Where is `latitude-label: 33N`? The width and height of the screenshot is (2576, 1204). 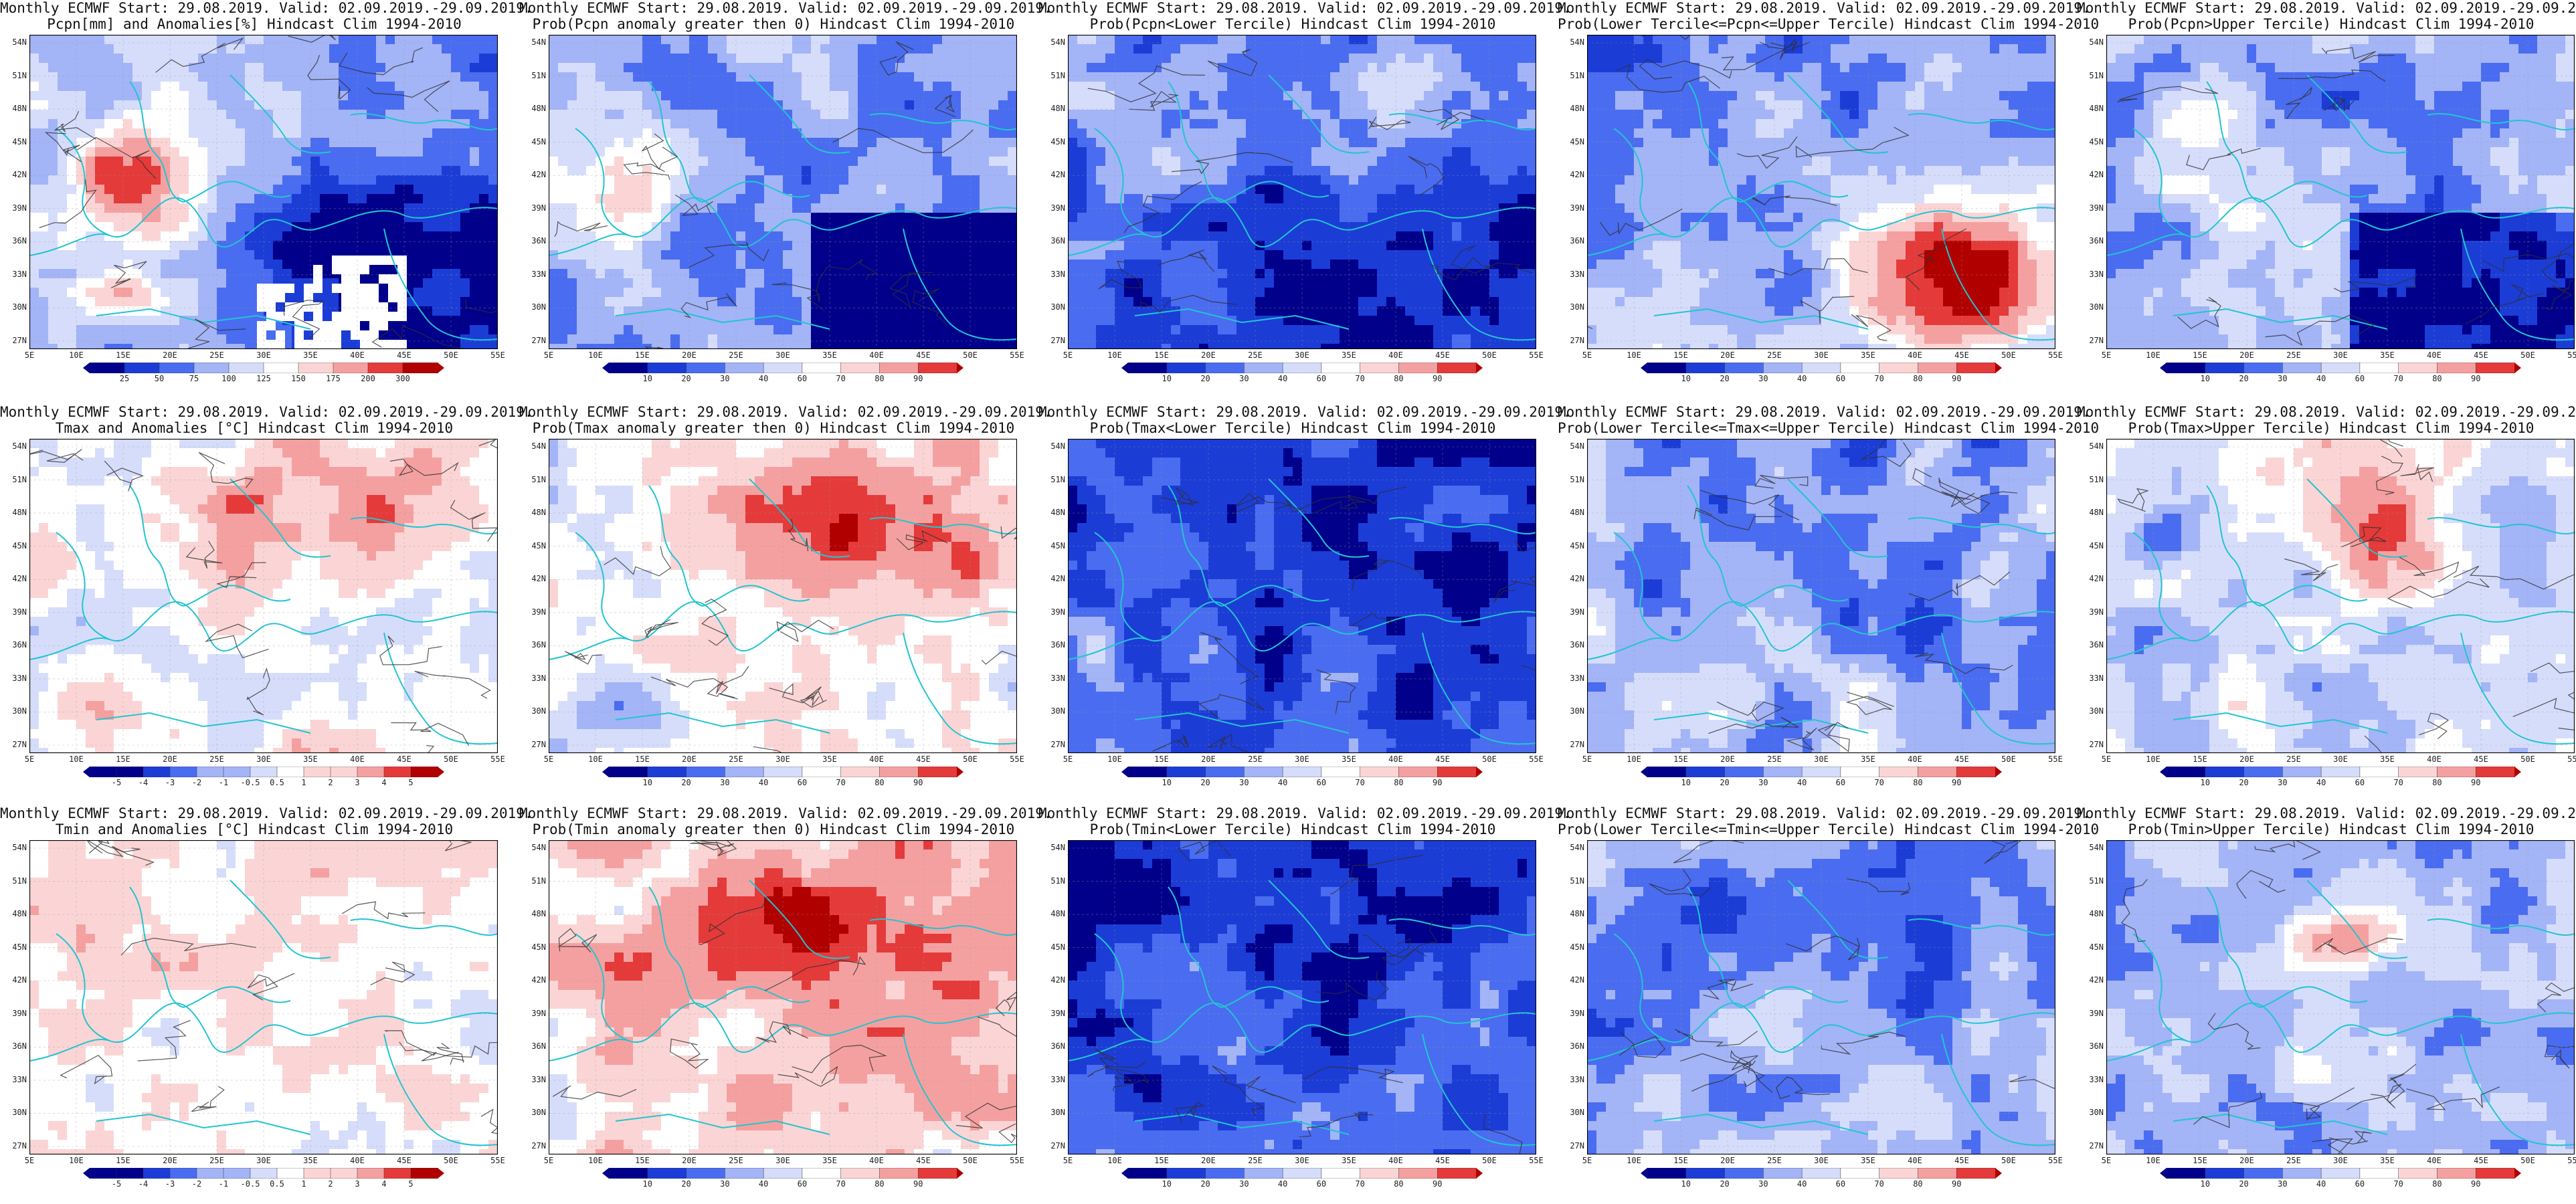 latitude-label: 33N is located at coordinates (1573, 274).